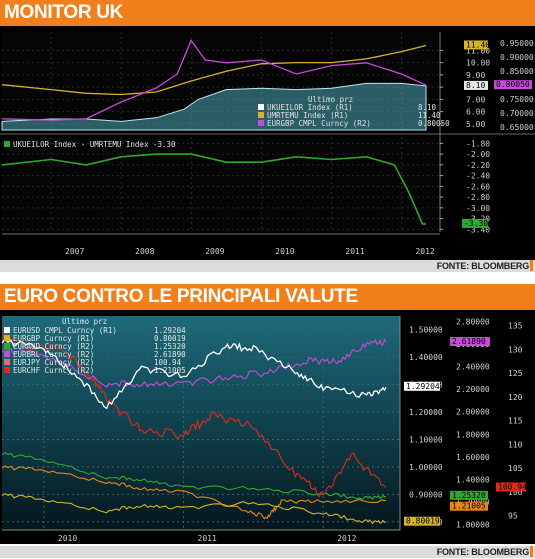  I want to click on legend-label: EURBRL Curncy (R2), so click(53, 354).